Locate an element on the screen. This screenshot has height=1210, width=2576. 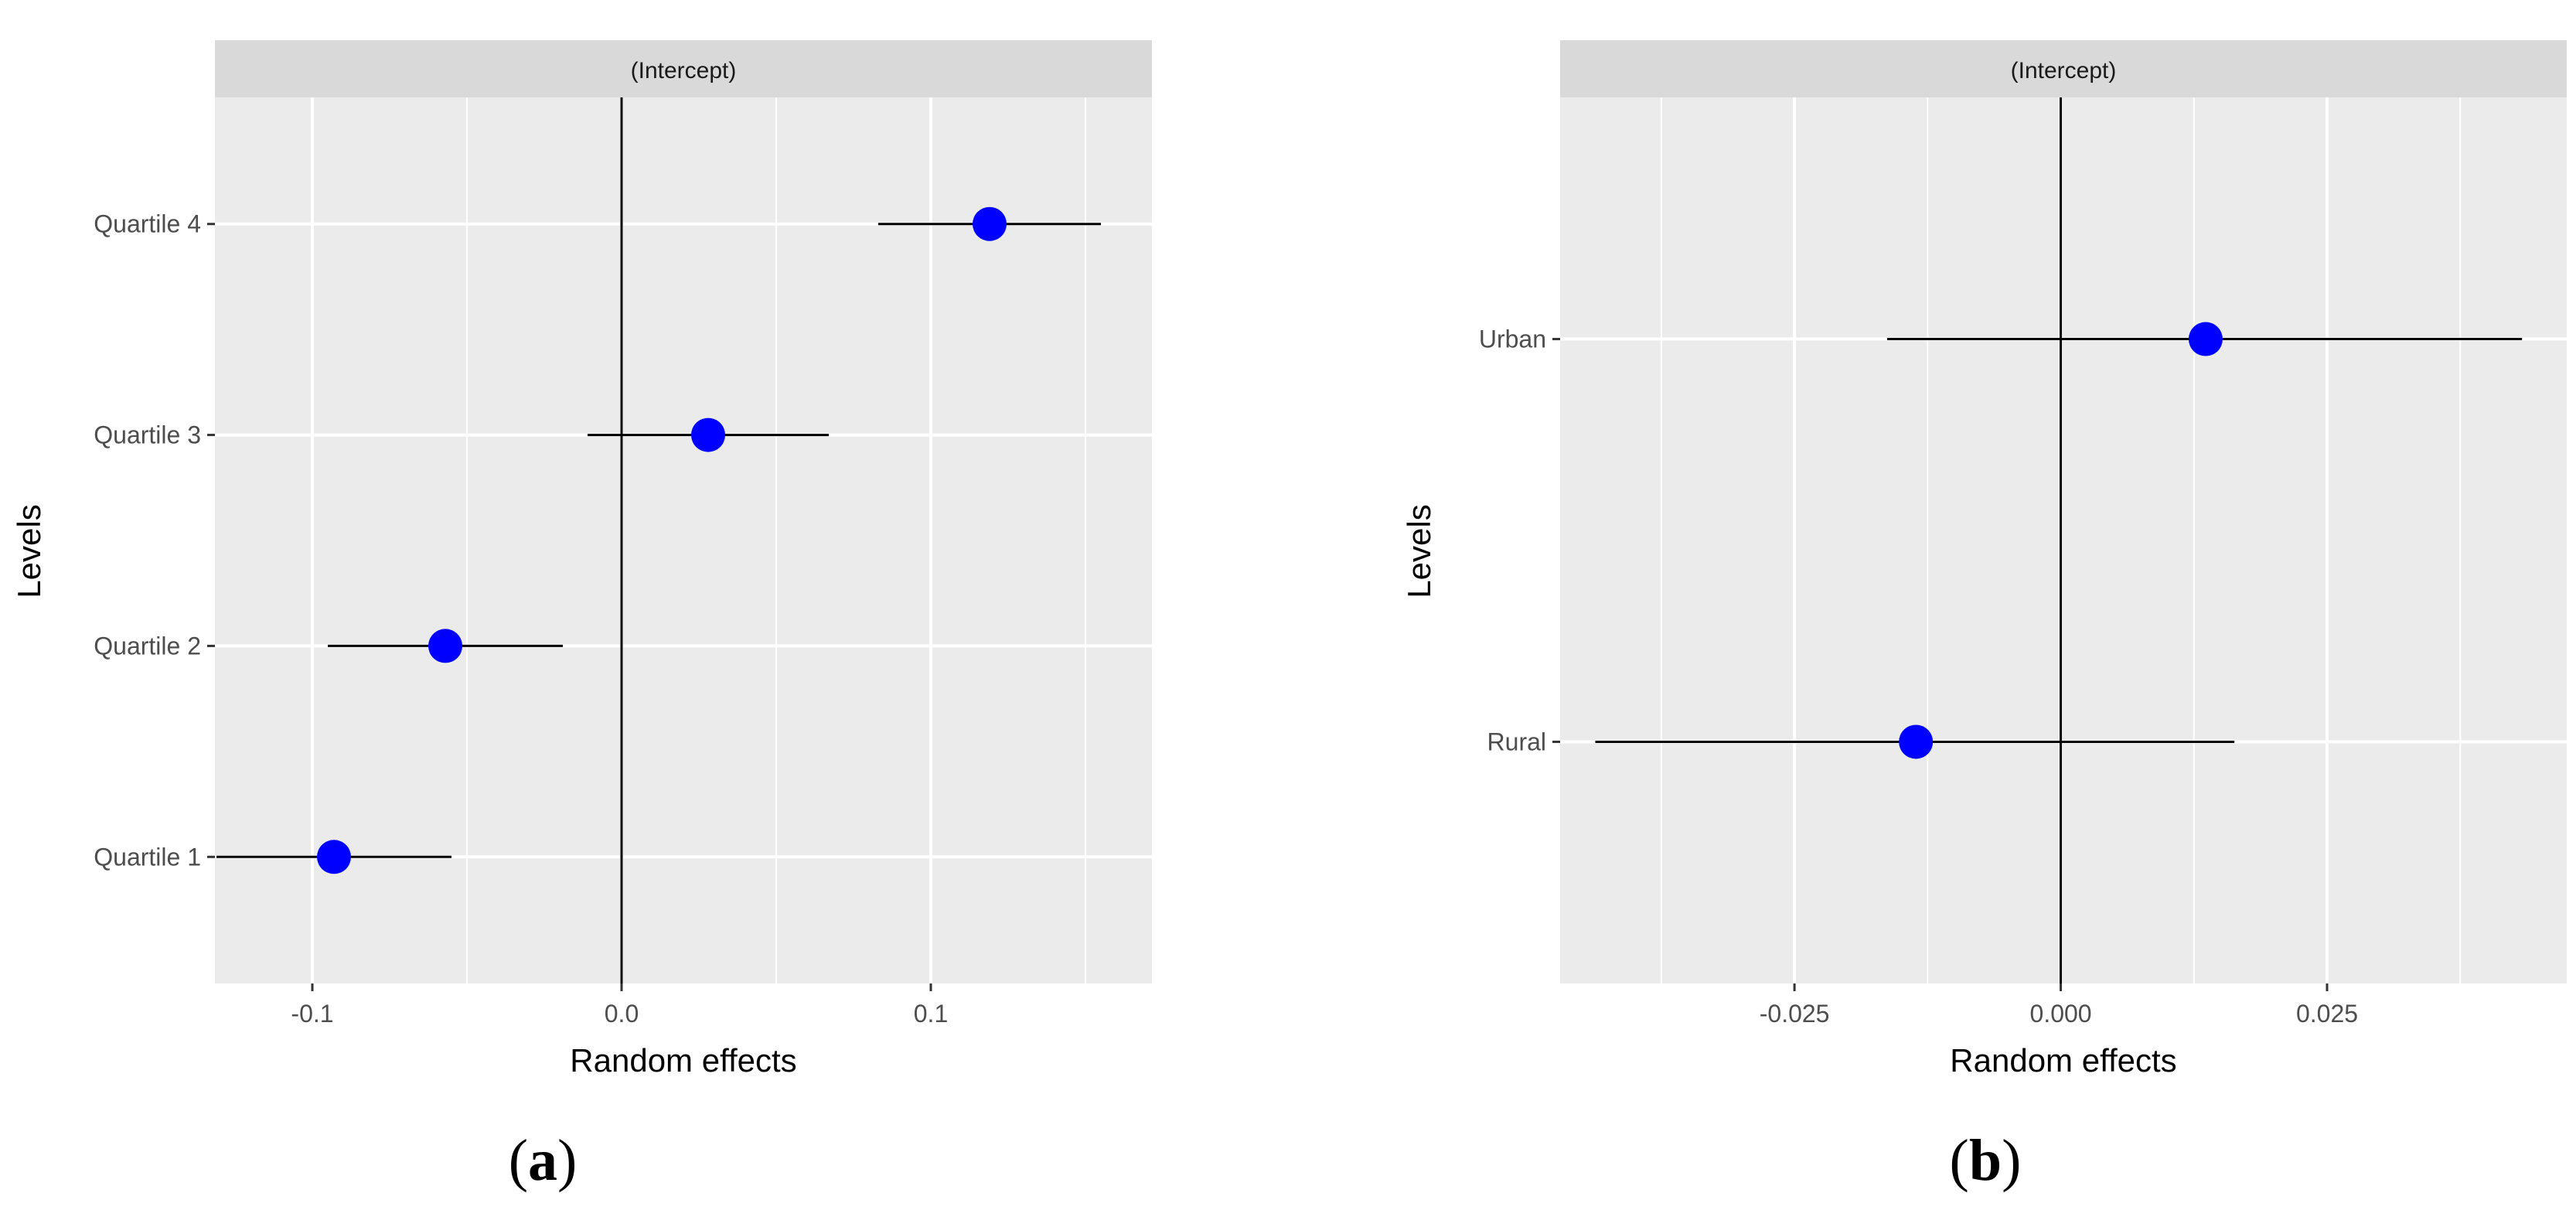
x-tick-label-2: 0.025 is located at coordinates (2327, 1014).